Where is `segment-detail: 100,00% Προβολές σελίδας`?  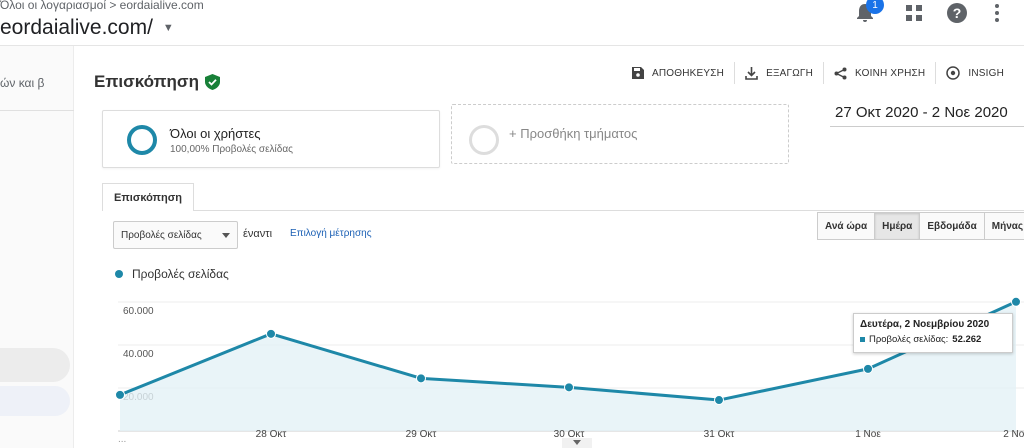 segment-detail: 100,00% Προβολές σελίδας is located at coordinates (231, 149).